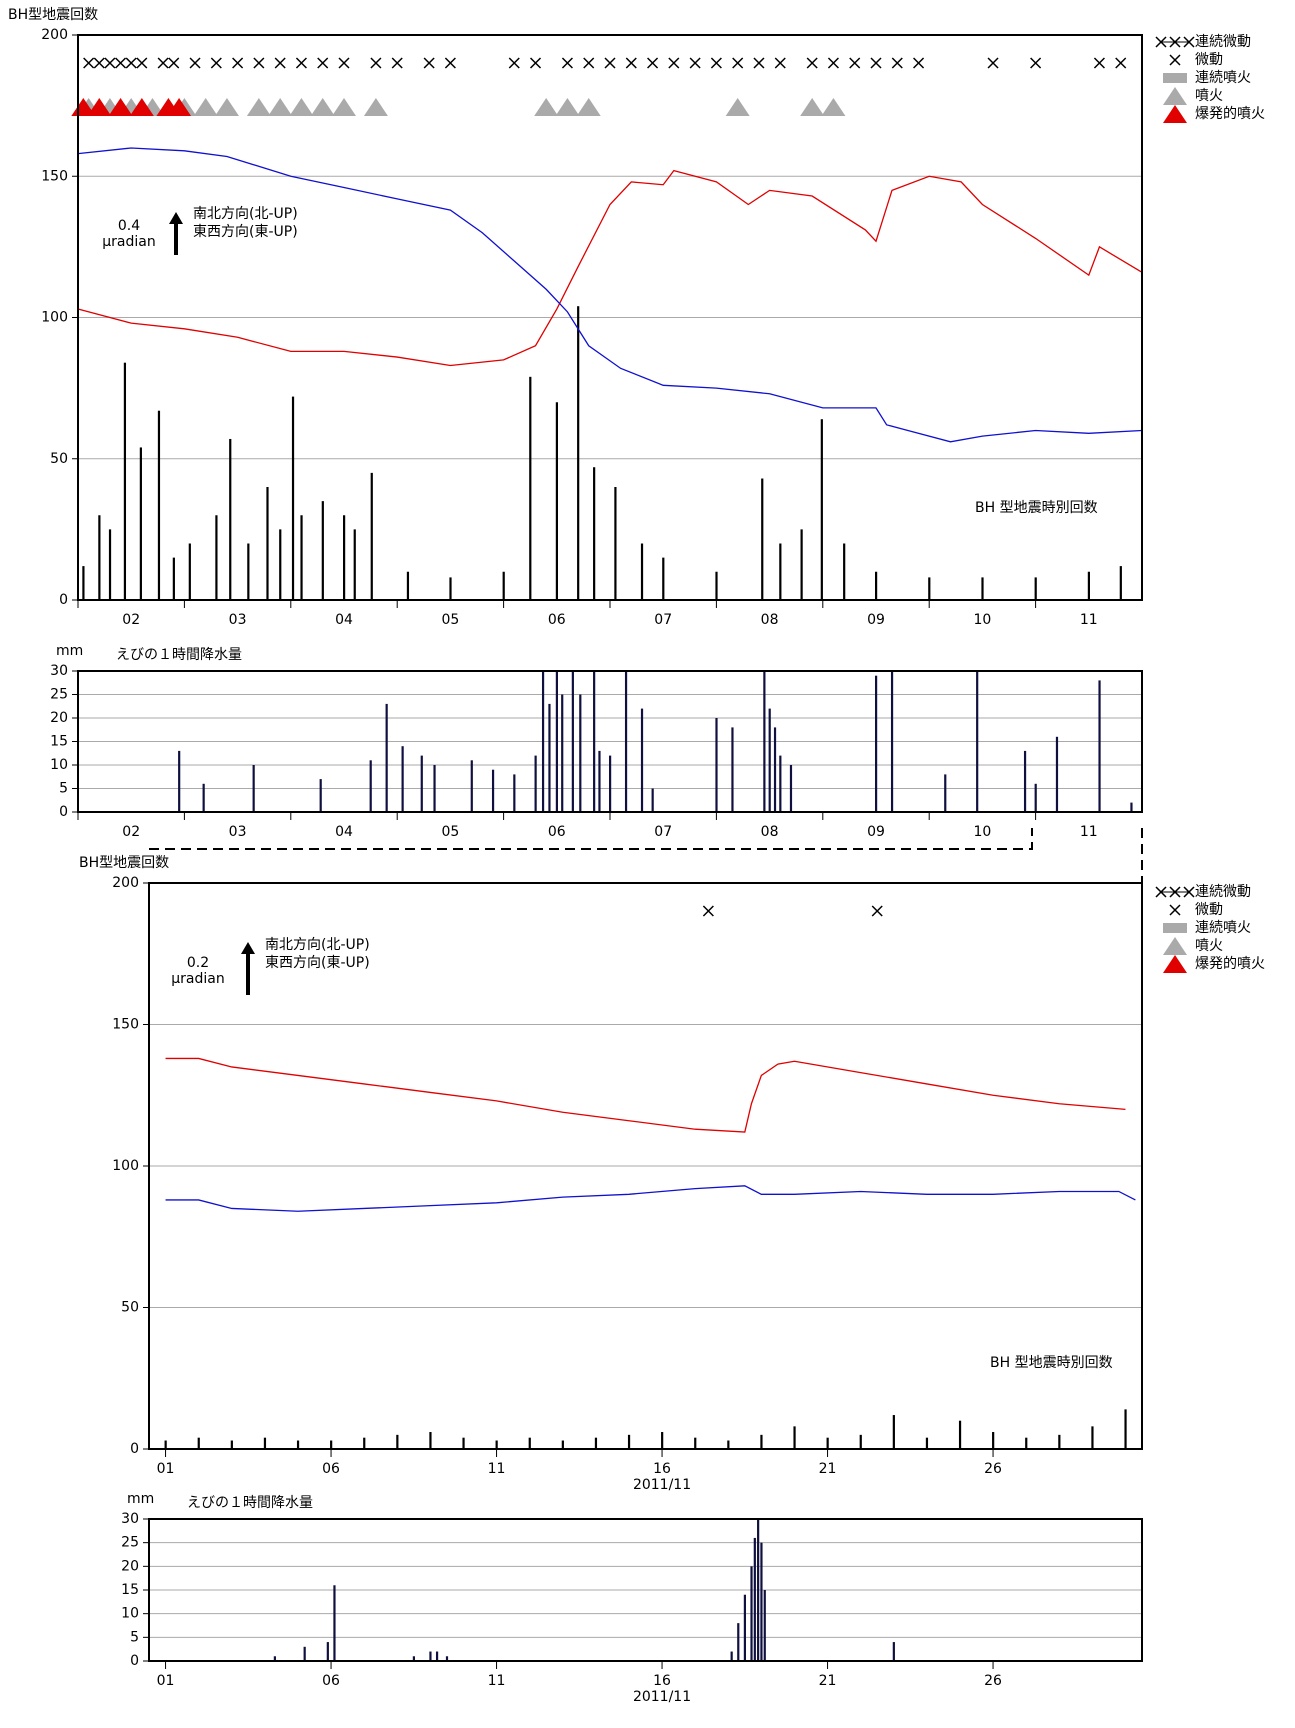 The width and height of the screenshot is (1295, 1728). Describe the element at coordinates (1209, 910) in the screenshot. I see `legend-label: 微動` at that location.